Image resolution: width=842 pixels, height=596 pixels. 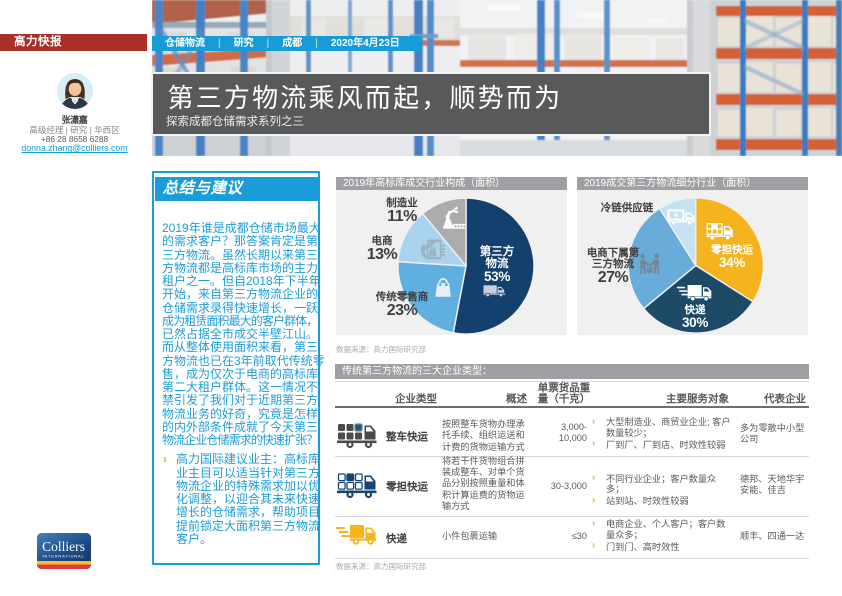 I want to click on svg-text: INTERNATIONAL, so click(x=63, y=556).